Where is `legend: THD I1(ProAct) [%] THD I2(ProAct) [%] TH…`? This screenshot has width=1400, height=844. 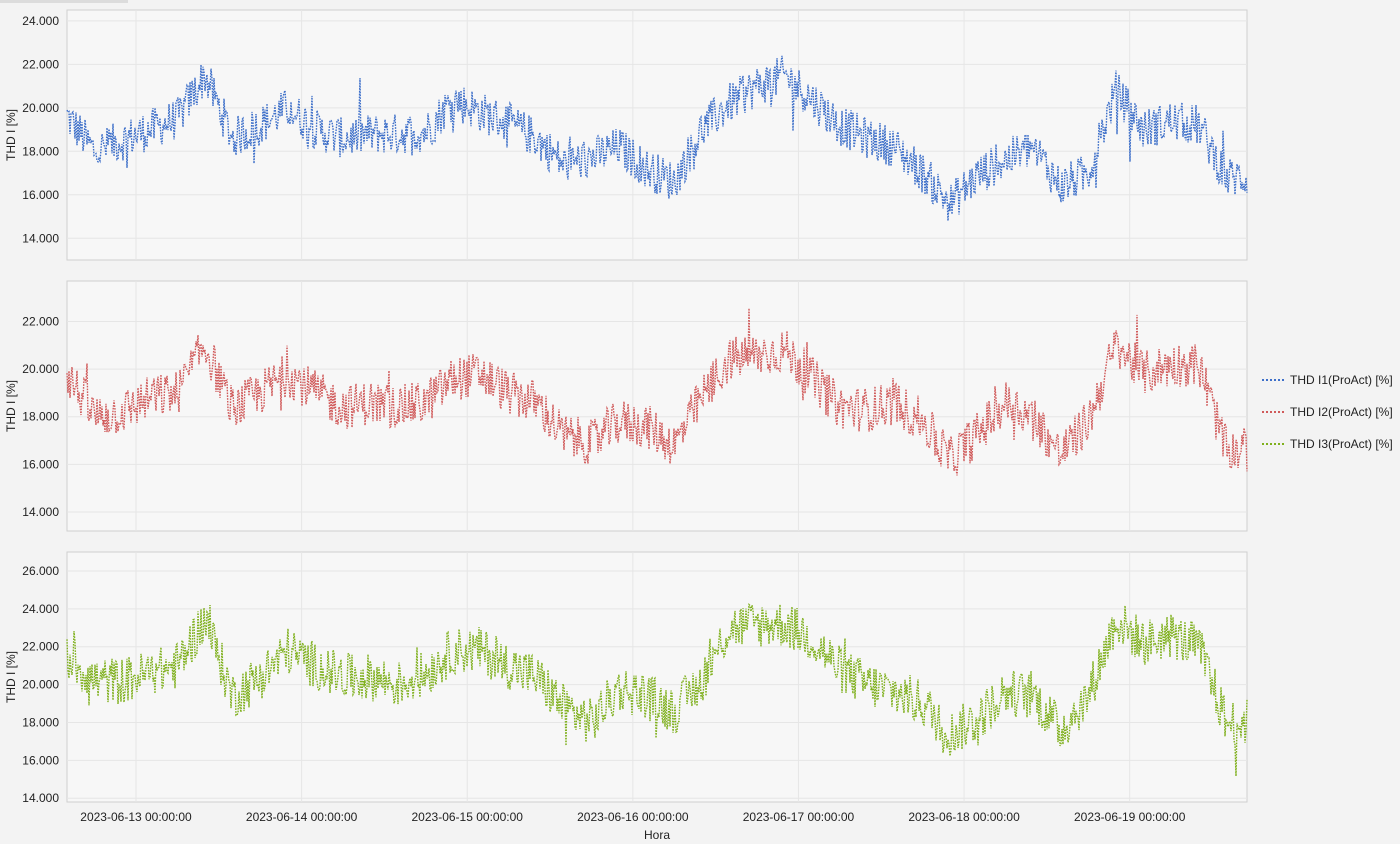
legend: THD I1(ProAct) [%] THD I2(ProAct) [%] TH… is located at coordinates (1331, 412).